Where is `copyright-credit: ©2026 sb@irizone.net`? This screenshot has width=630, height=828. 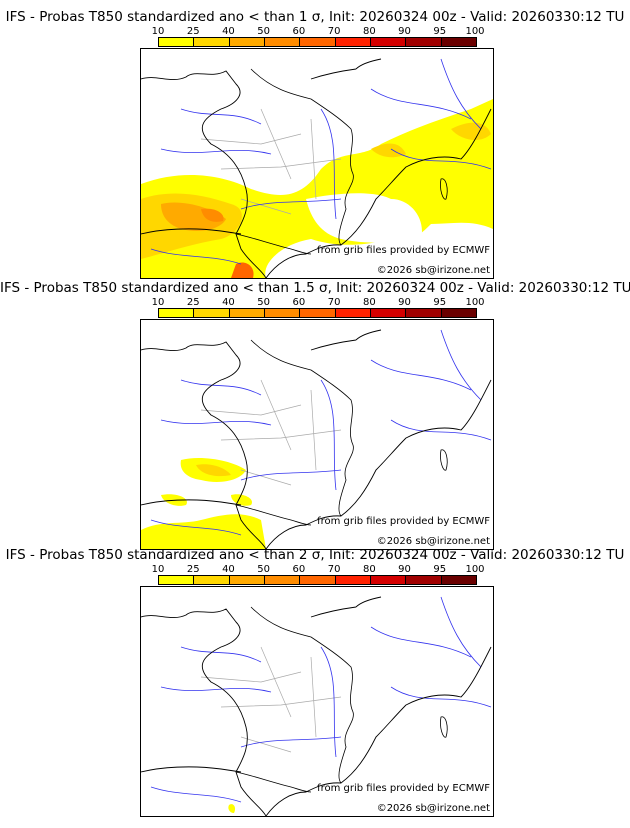
copyright-credit: ©2026 sb@irizone.net is located at coordinates (433, 270).